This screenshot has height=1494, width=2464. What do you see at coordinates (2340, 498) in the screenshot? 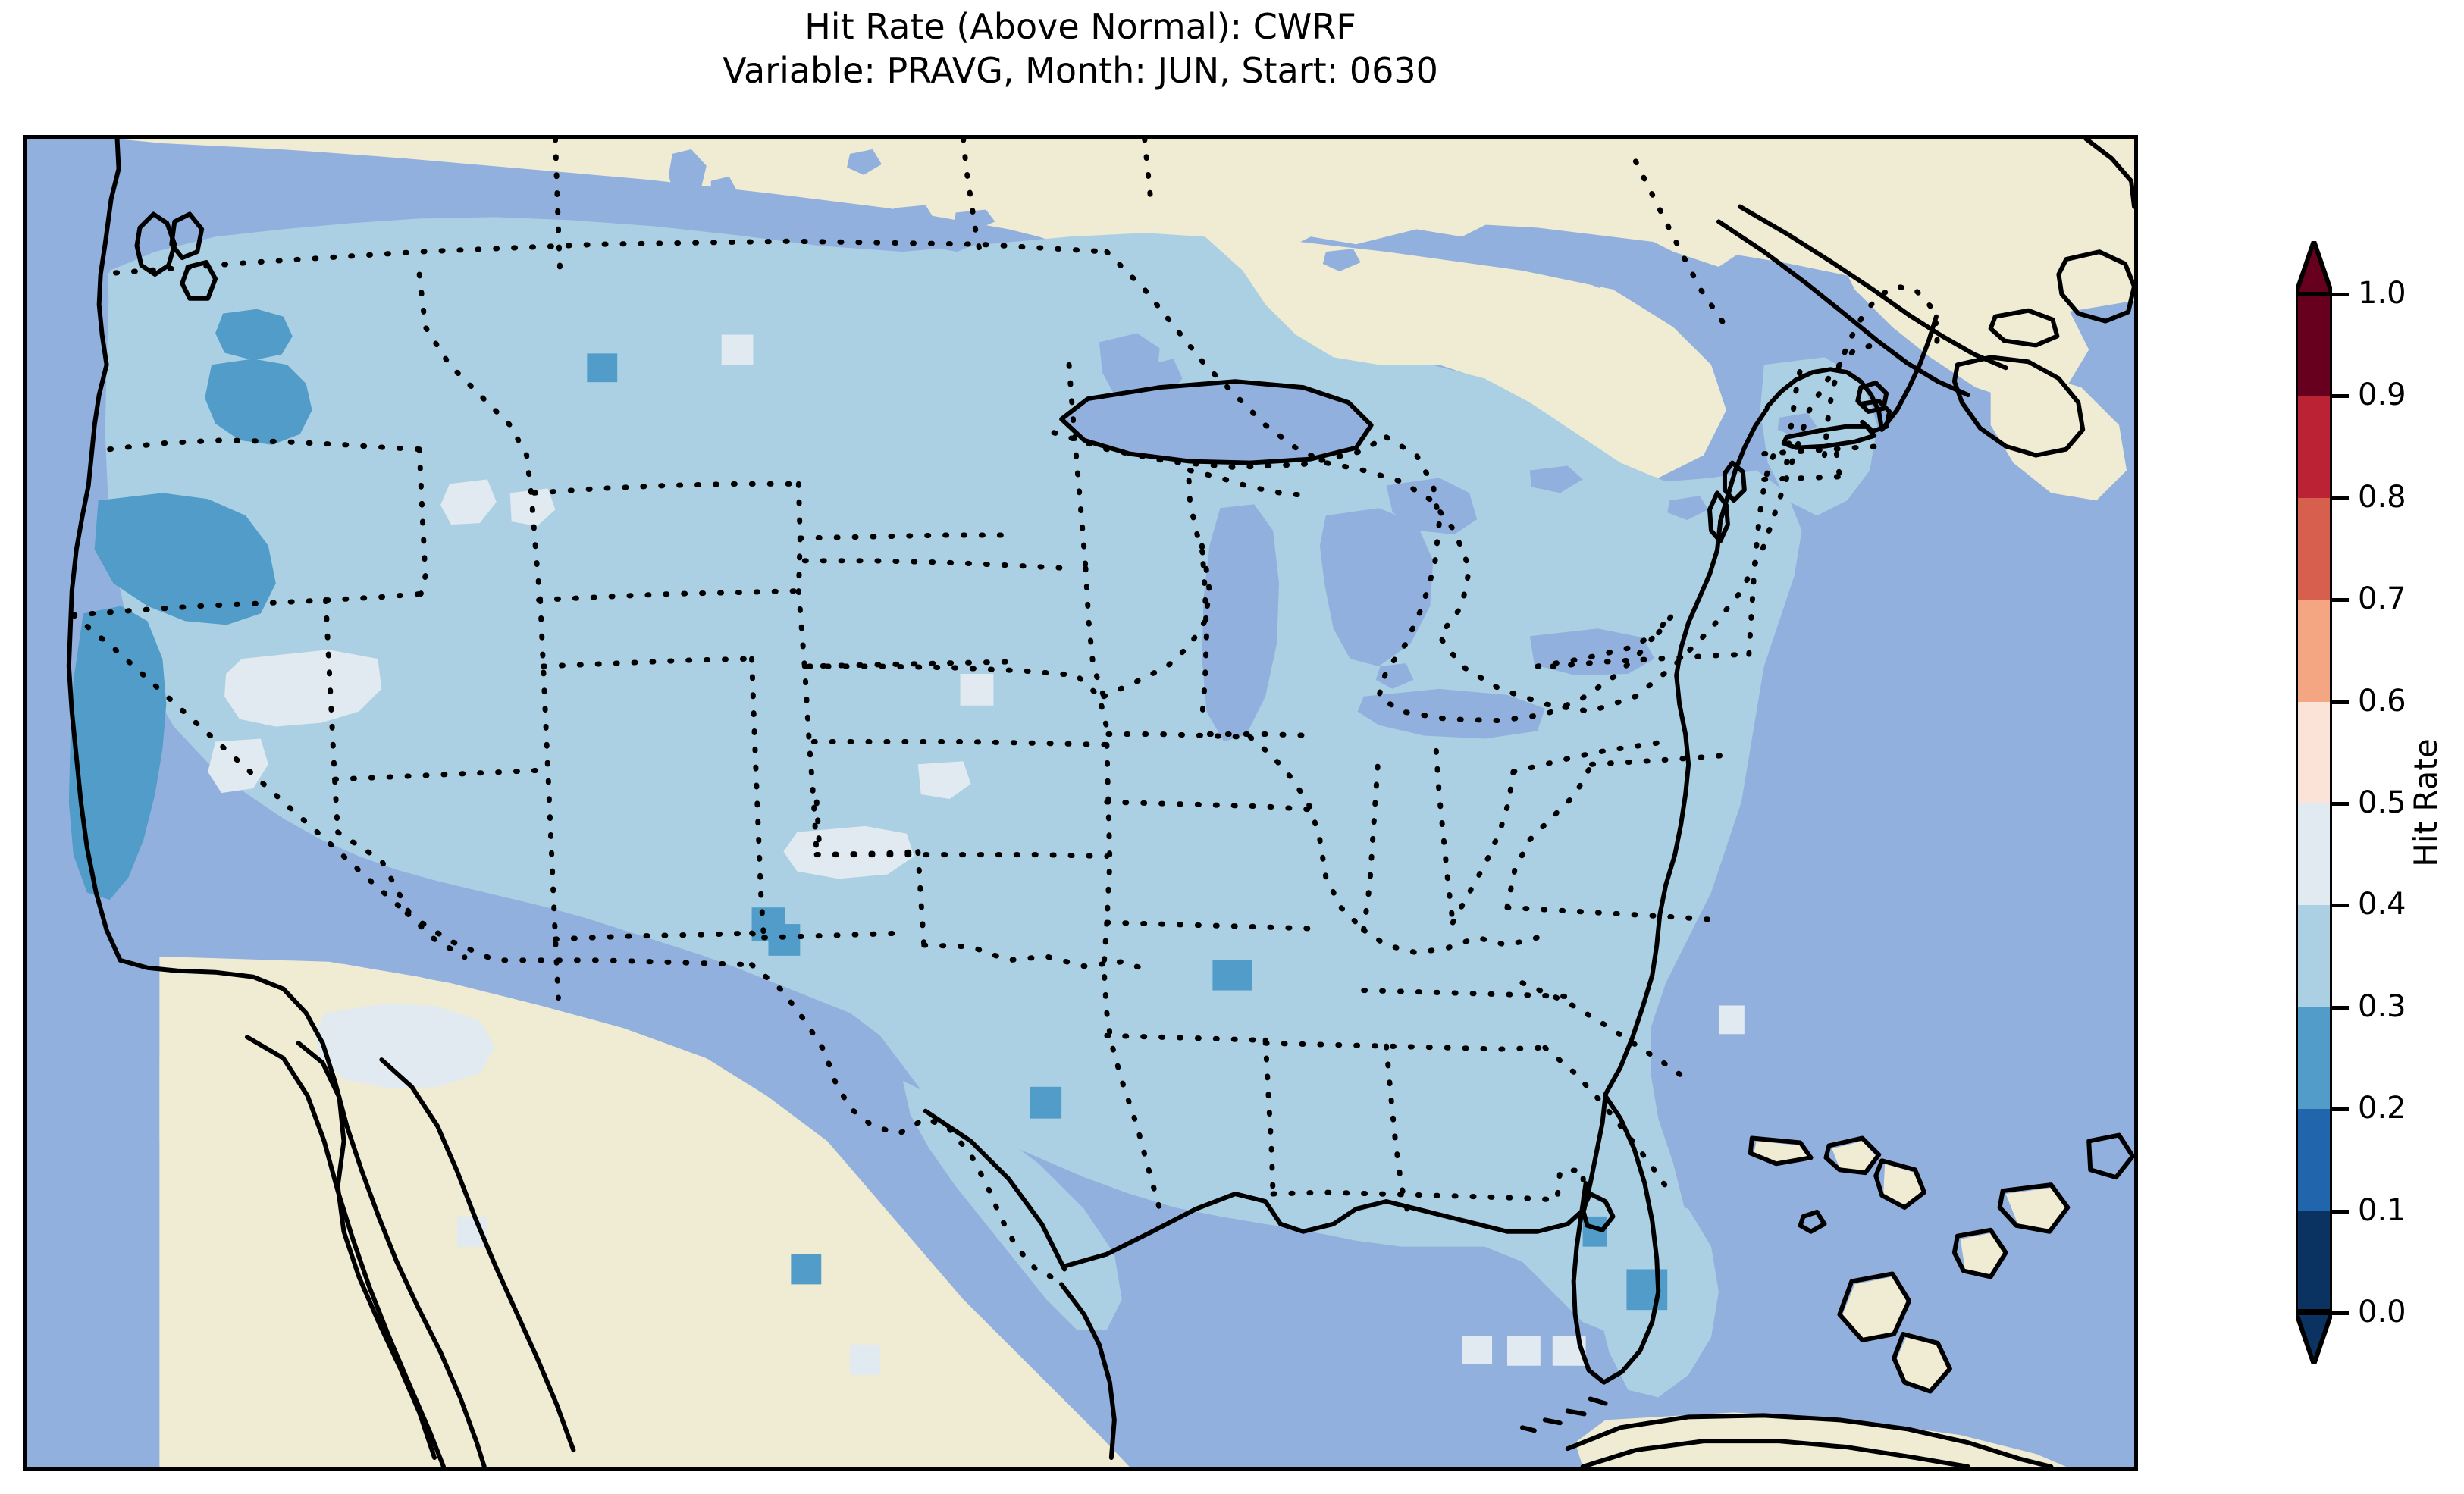
I see `colorbar-tick-mark-0.8` at bounding box center [2340, 498].